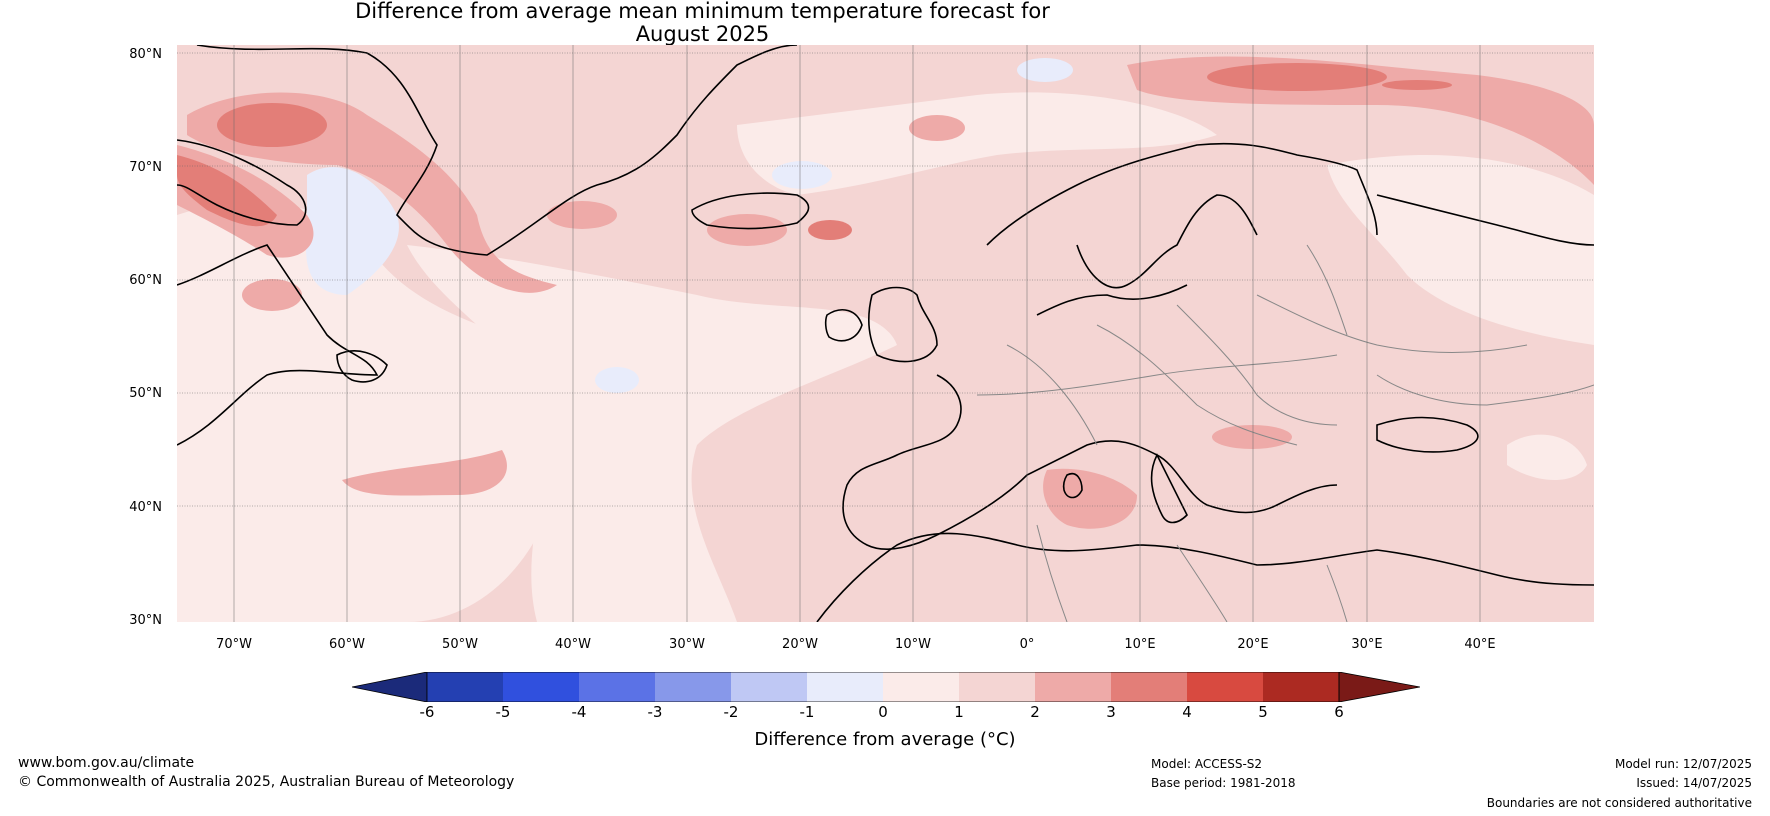  What do you see at coordinates (234, 644) in the screenshot?
I see `lon-label-70W: 70°W` at bounding box center [234, 644].